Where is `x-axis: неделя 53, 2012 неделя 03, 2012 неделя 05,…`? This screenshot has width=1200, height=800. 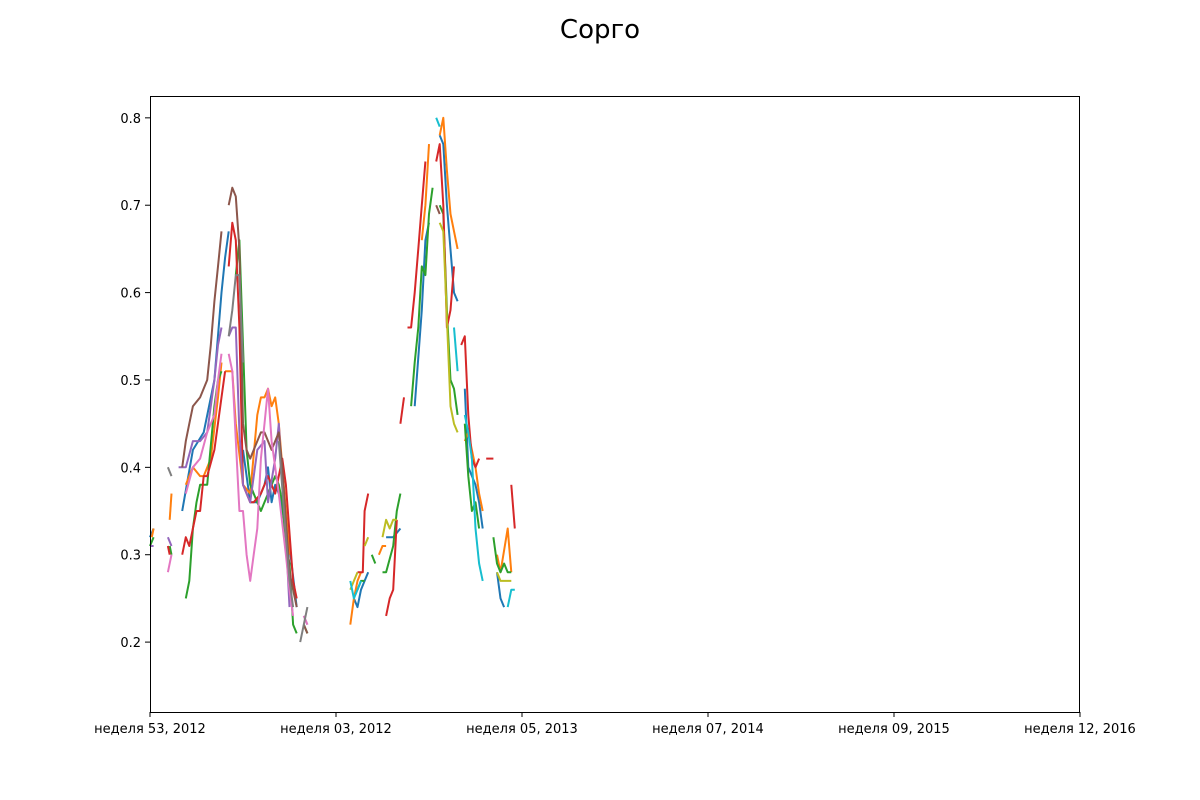
x-axis: неделя 53, 2012 неделя 03, 2012 неделя 05,… is located at coordinates (615, 724).